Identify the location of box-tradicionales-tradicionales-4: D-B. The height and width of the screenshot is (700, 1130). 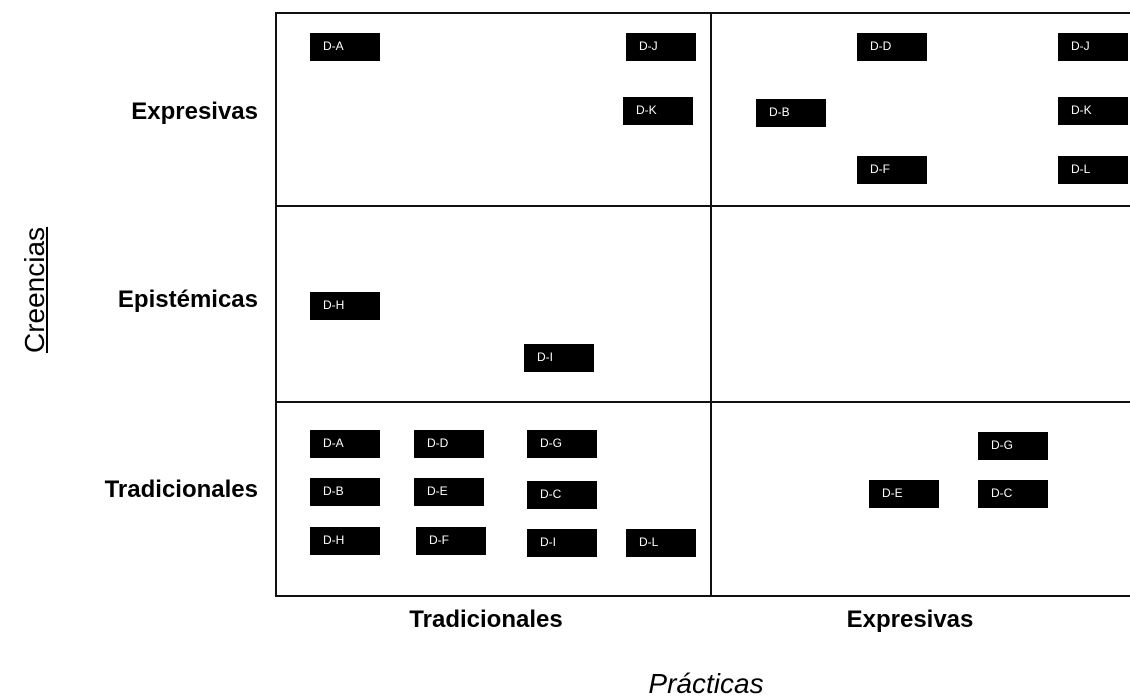
(345, 492).